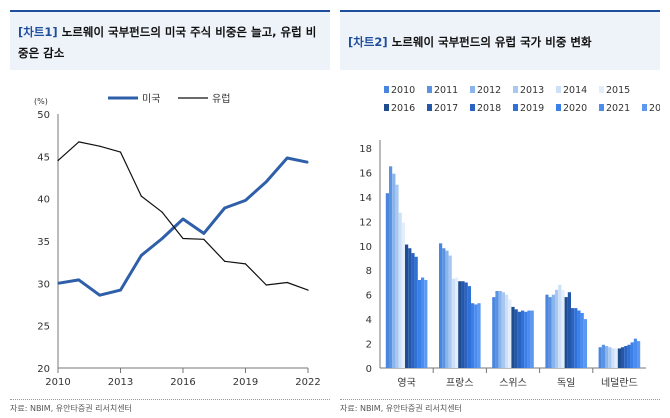  I want to click on bar-영국-2011, so click(391, 267).